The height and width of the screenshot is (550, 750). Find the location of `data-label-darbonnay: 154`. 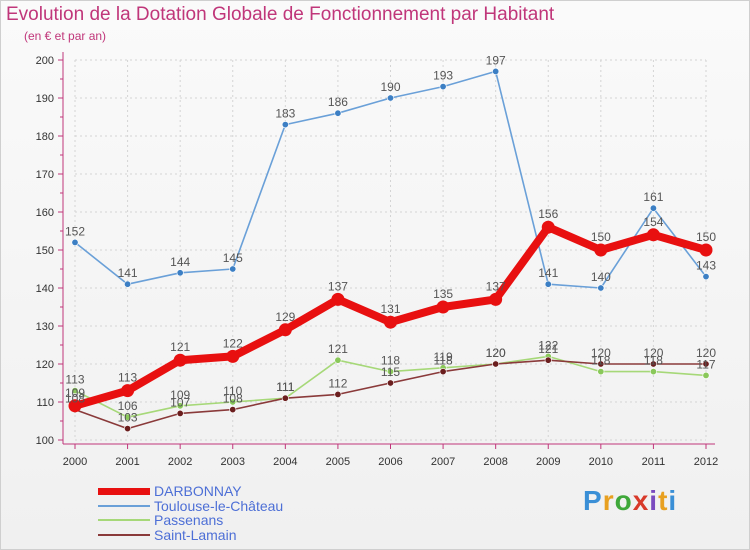

data-label-darbonnay: 154 is located at coordinates (653, 222).